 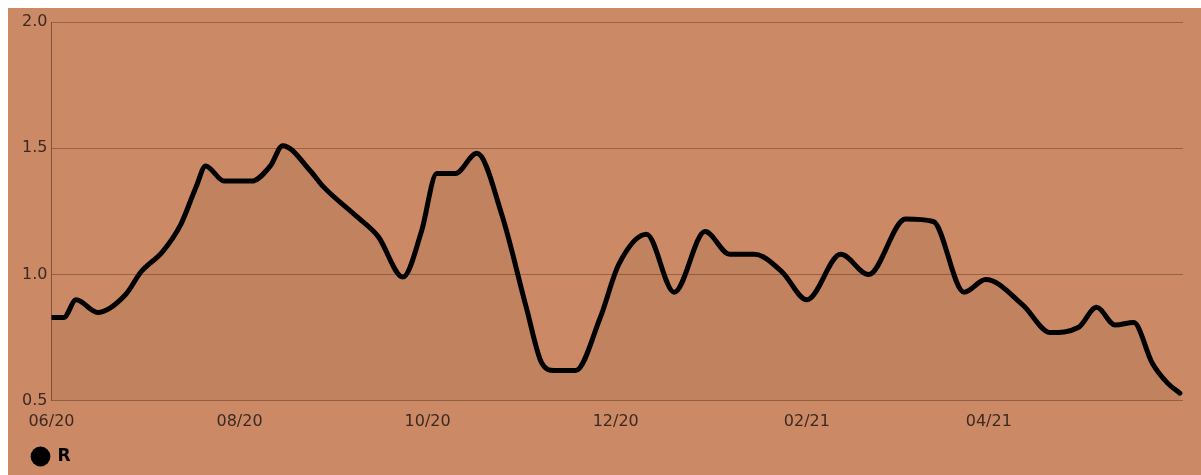 I want to click on x-tick-label: 08/20, so click(x=239, y=420).